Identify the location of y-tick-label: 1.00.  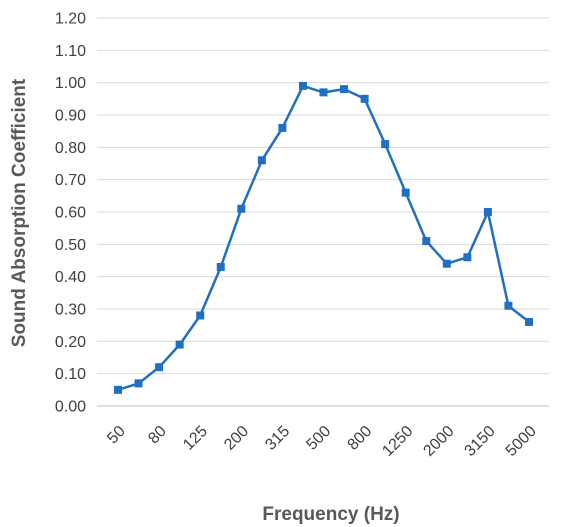
(70, 83).